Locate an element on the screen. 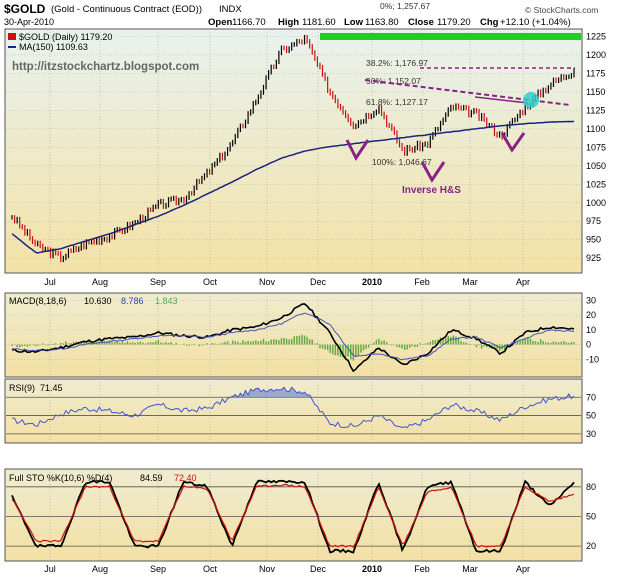 This screenshot has width=619, height=578. sto-d-value: 72.40 is located at coordinates (185, 478).